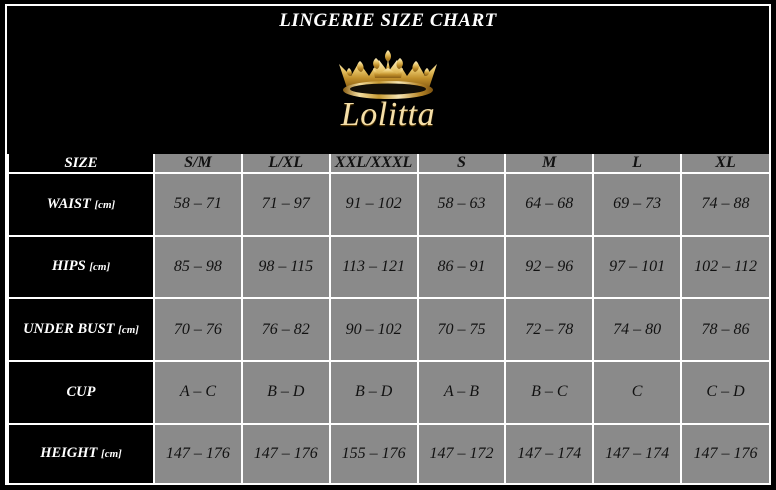  Describe the element at coordinates (68, 203) in the screenshot. I see `row-label-text: WAIST` at that location.